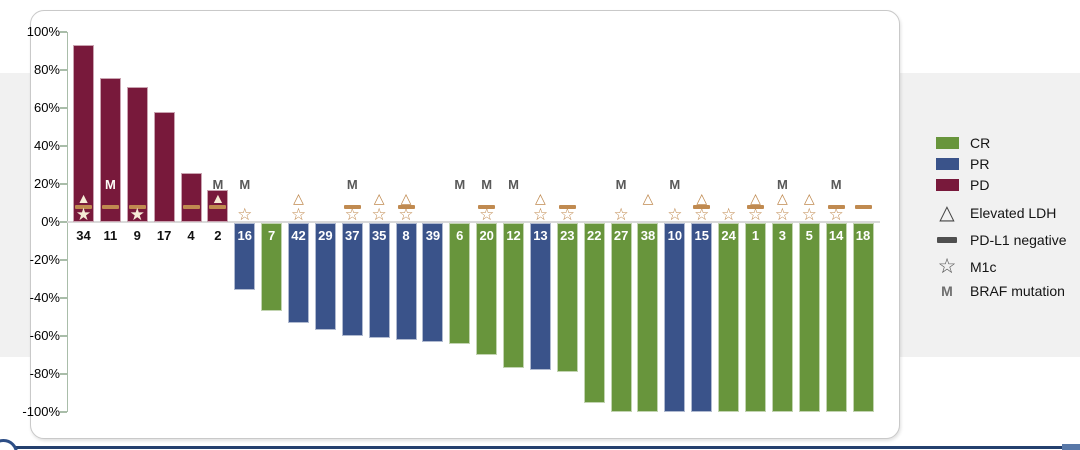 The image size is (1080, 450). Describe the element at coordinates (1071, 447) in the screenshot. I see `bottom-right-accent` at that location.